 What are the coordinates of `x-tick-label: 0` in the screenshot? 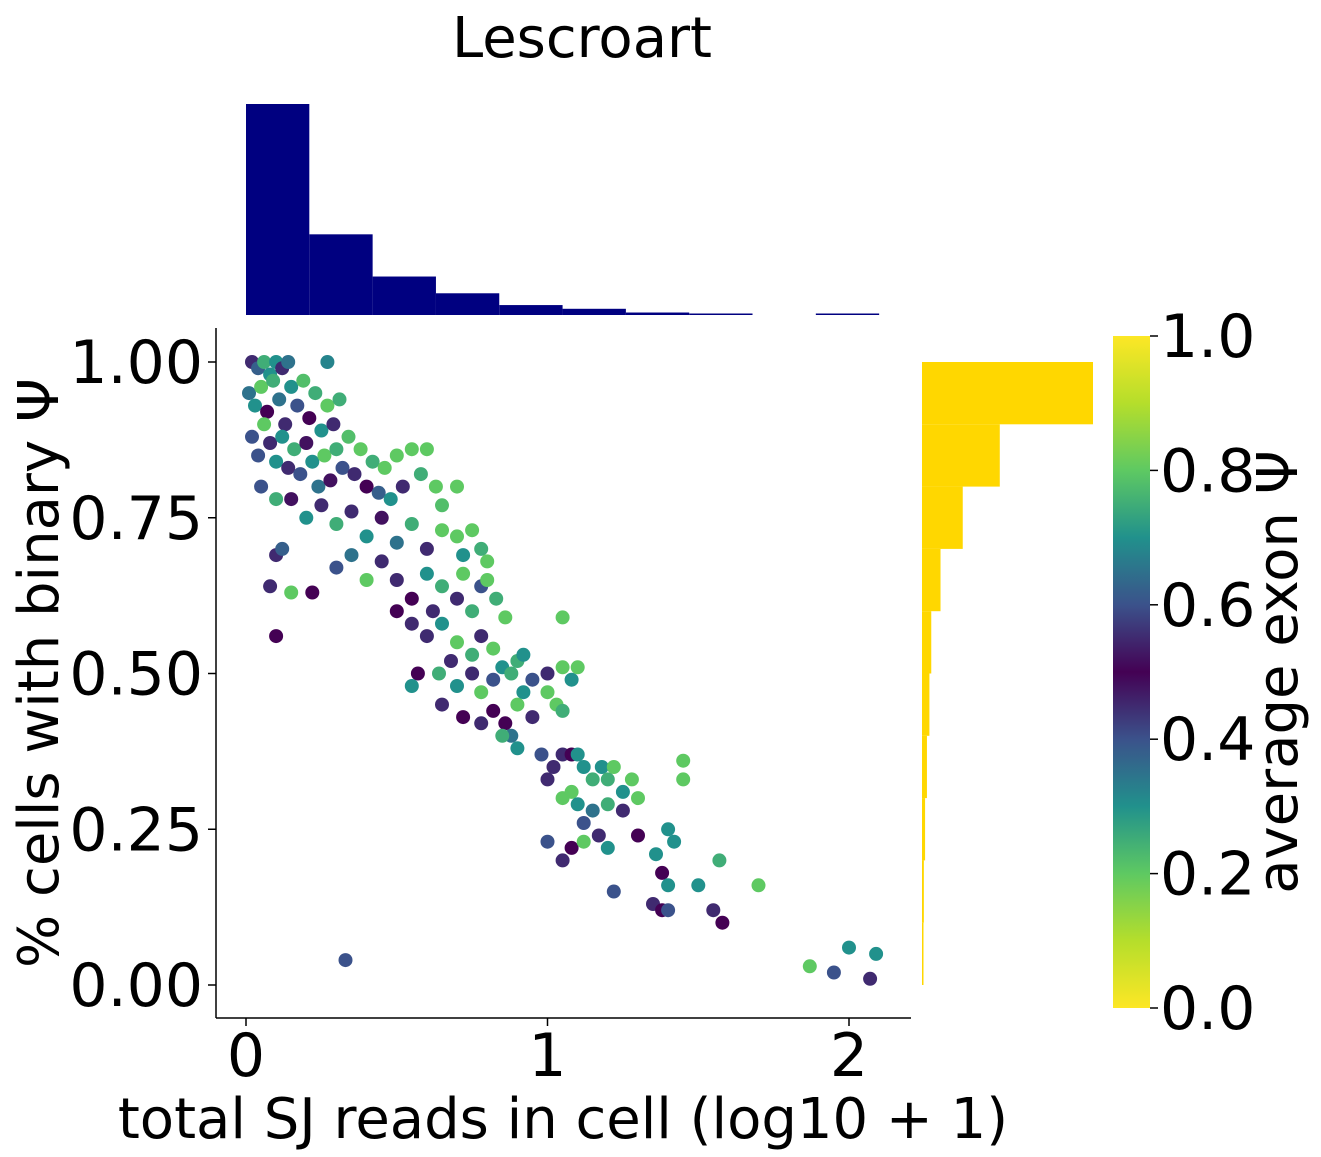 It's located at (246, 1056).